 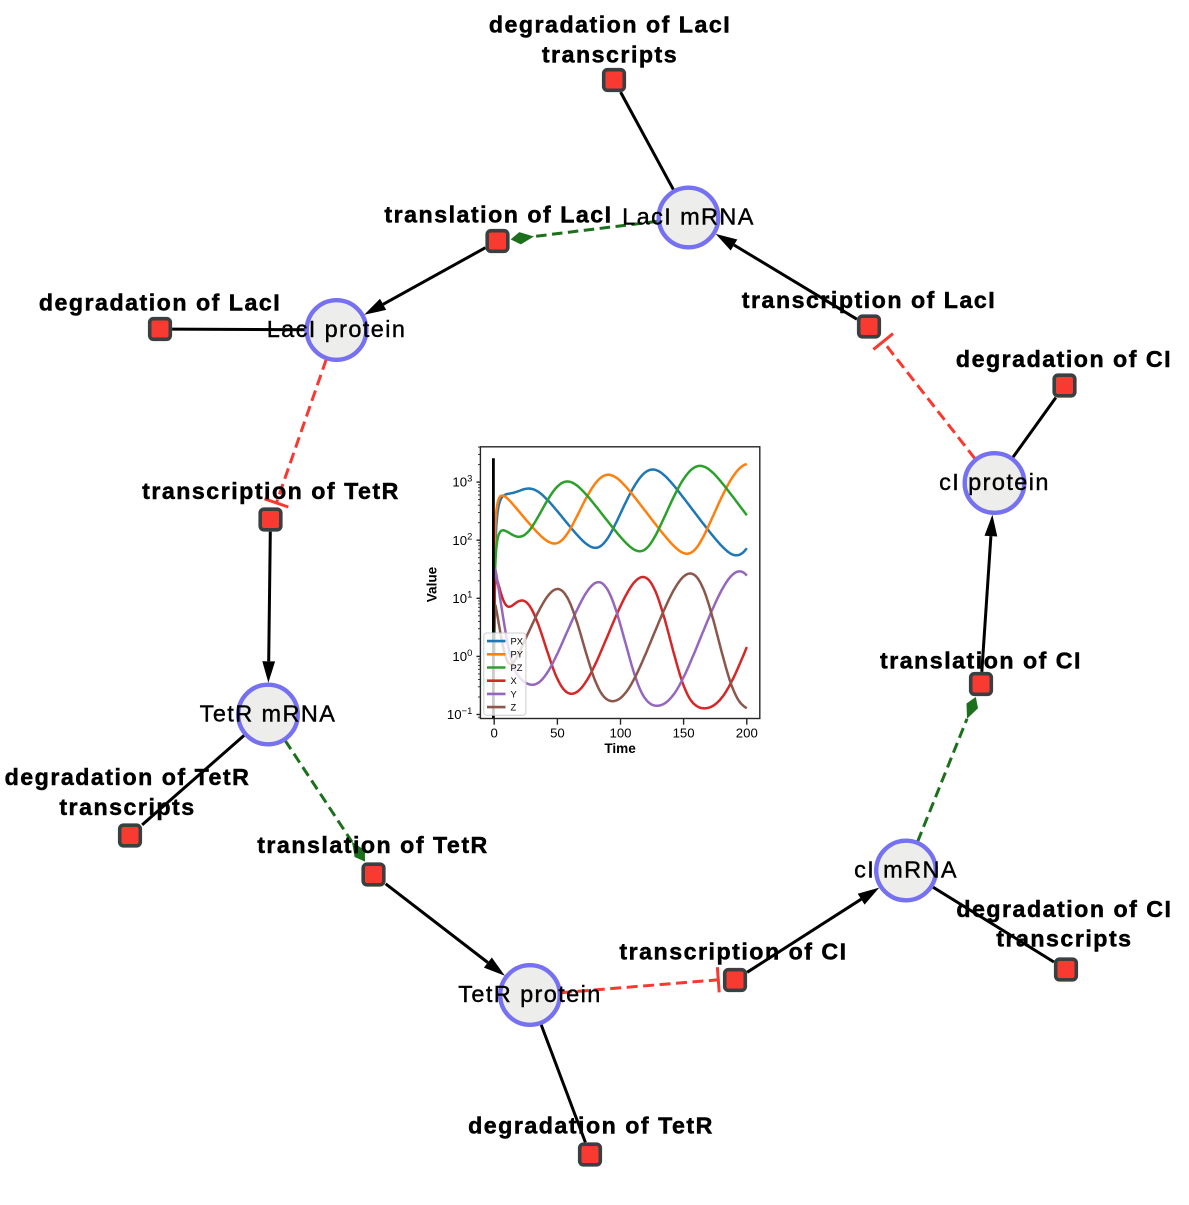 I want to click on svg-text: 150, so click(x=684, y=733).